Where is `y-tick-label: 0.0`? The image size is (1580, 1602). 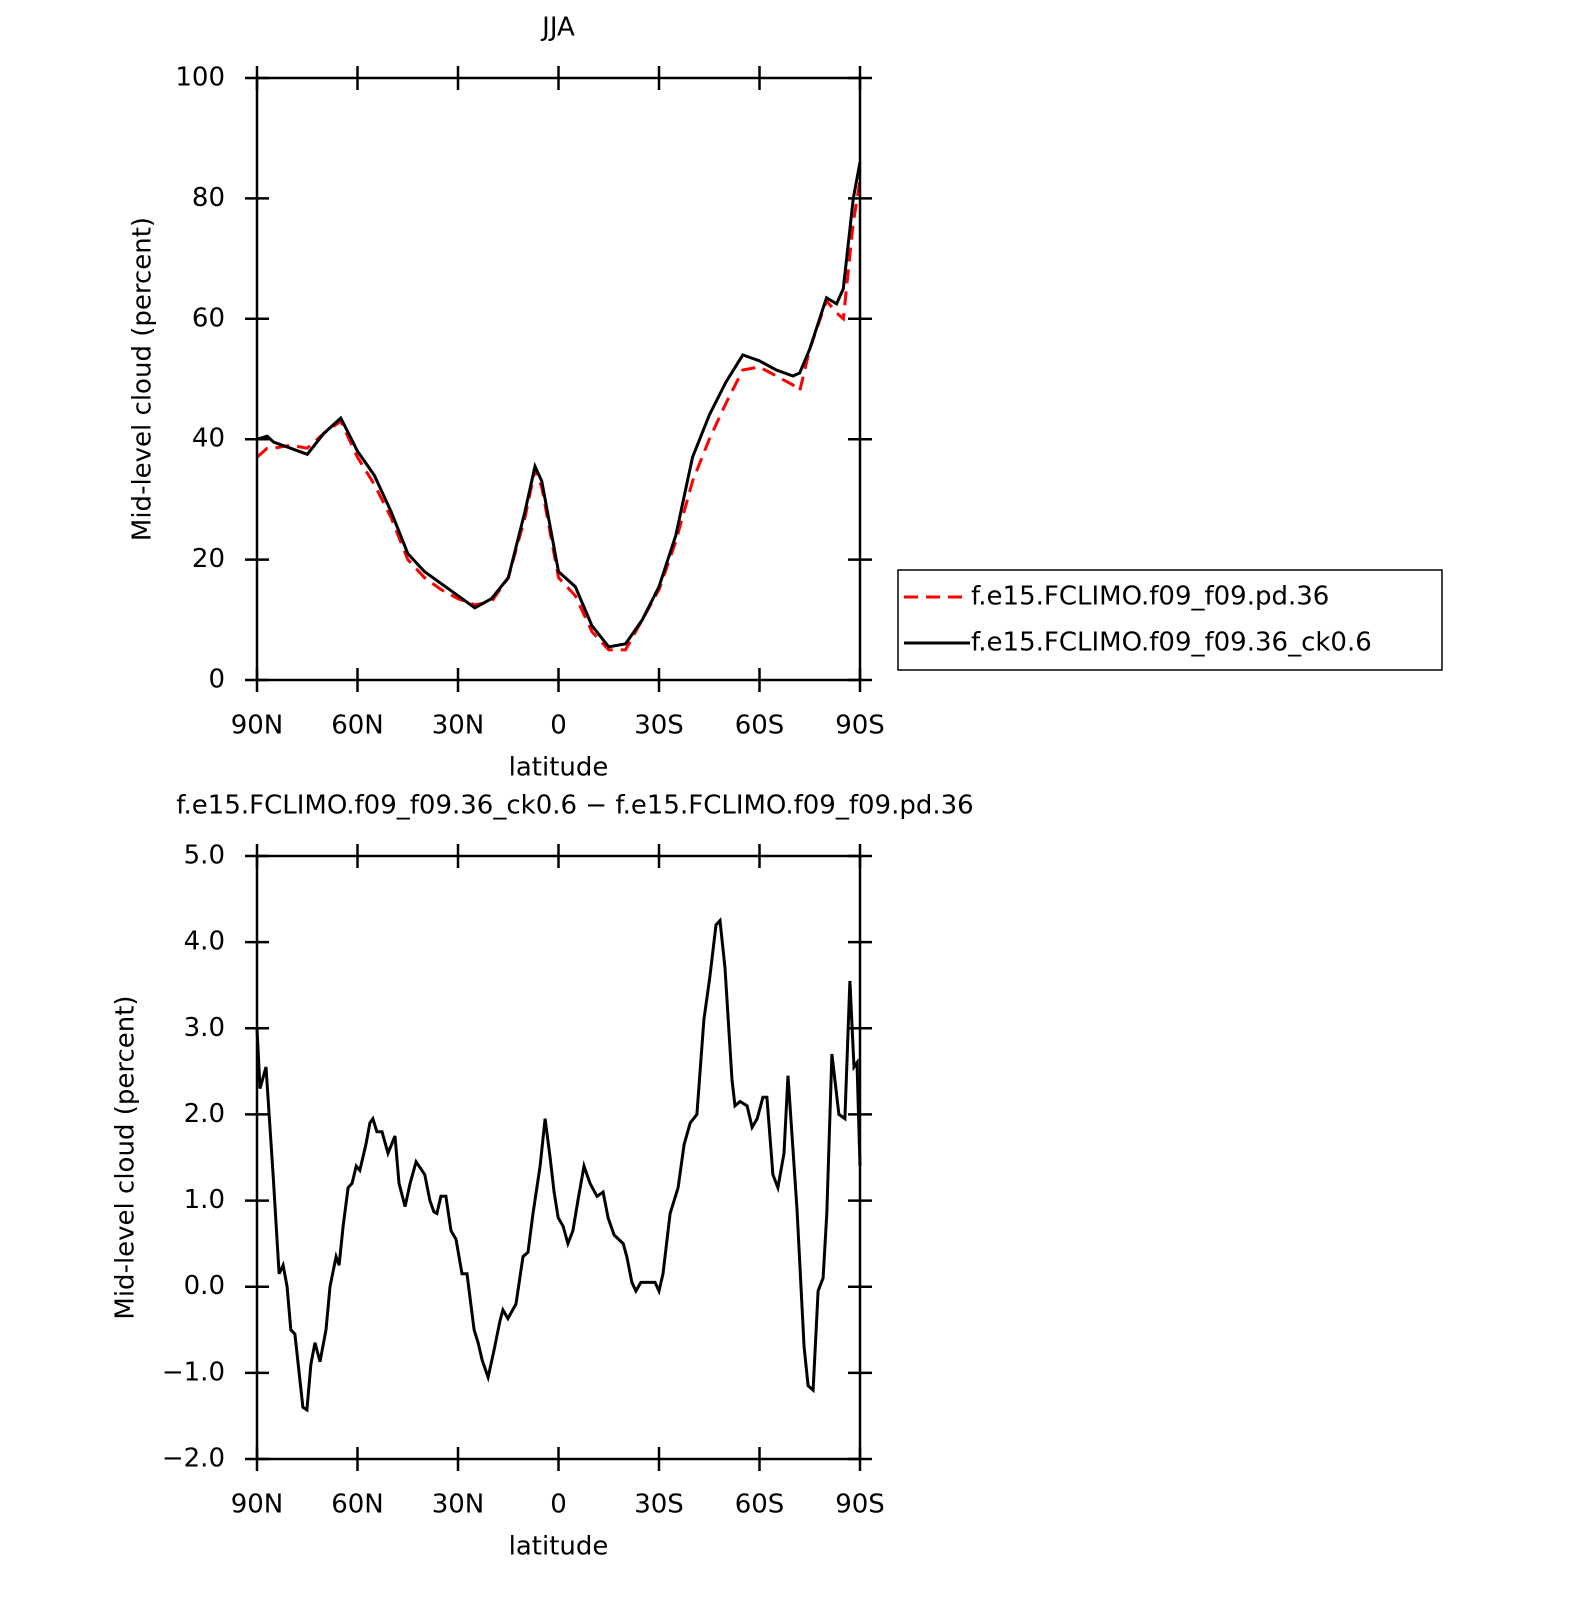
y-tick-label: 0.0 is located at coordinates (204, 1286).